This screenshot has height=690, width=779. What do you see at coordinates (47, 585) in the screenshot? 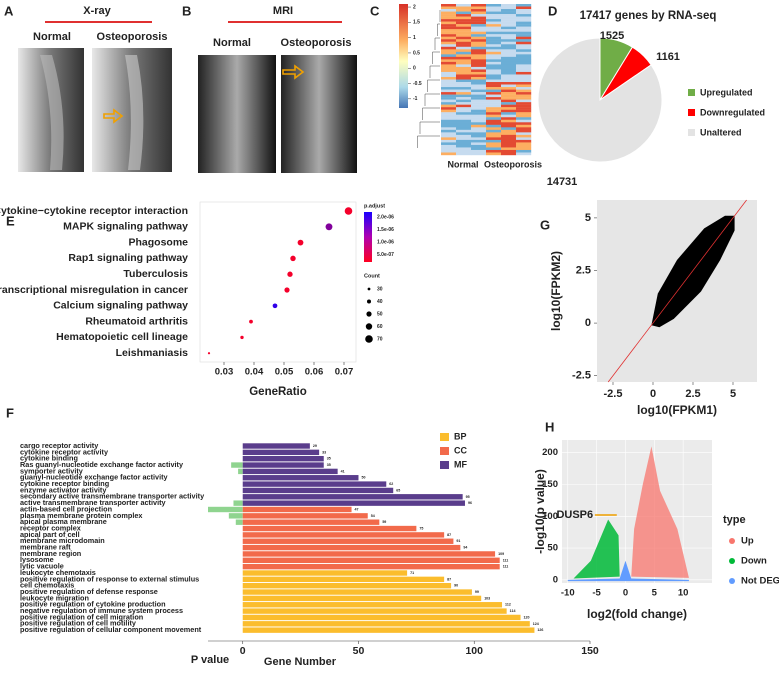
I see `y-tick-label: cell chemotaxis` at bounding box center [47, 585].